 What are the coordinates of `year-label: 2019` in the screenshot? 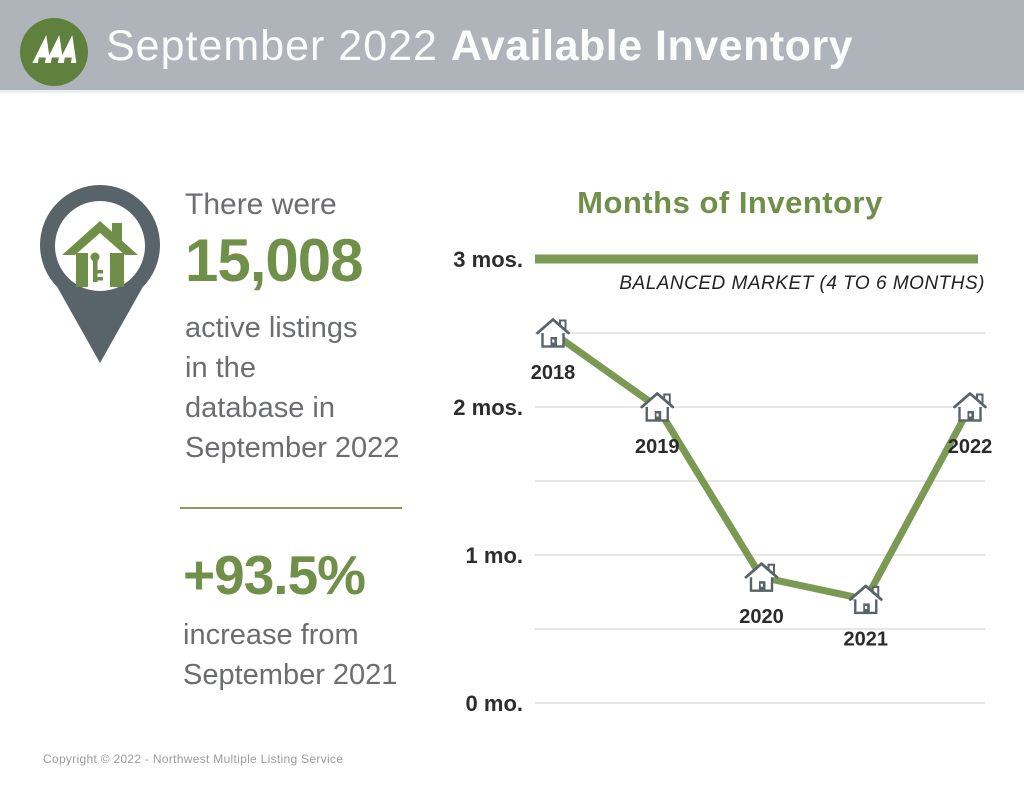 It's located at (657, 447).